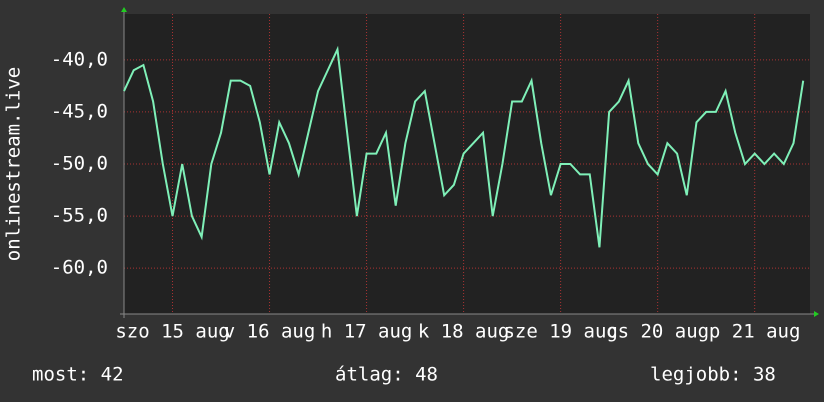 This screenshot has height=402, width=824. What do you see at coordinates (172, 332) in the screenshot?
I see `x-tick-label: szo 15 aug` at bounding box center [172, 332].